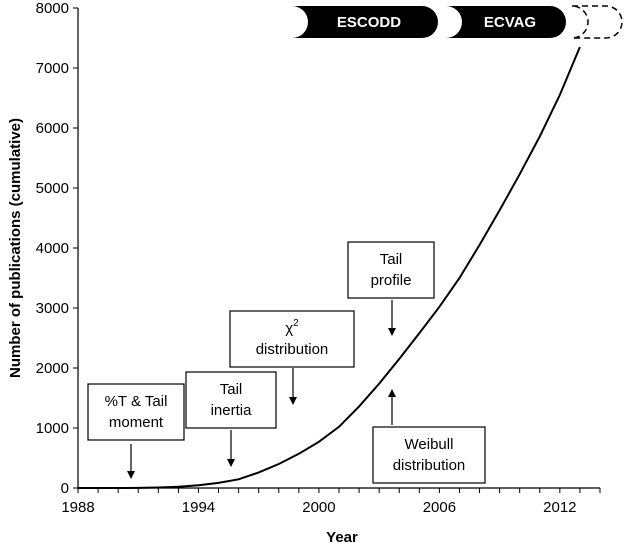 This screenshot has height=547, width=630. Describe the element at coordinates (342, 537) in the screenshot. I see `x-axis-title: Year` at that location.